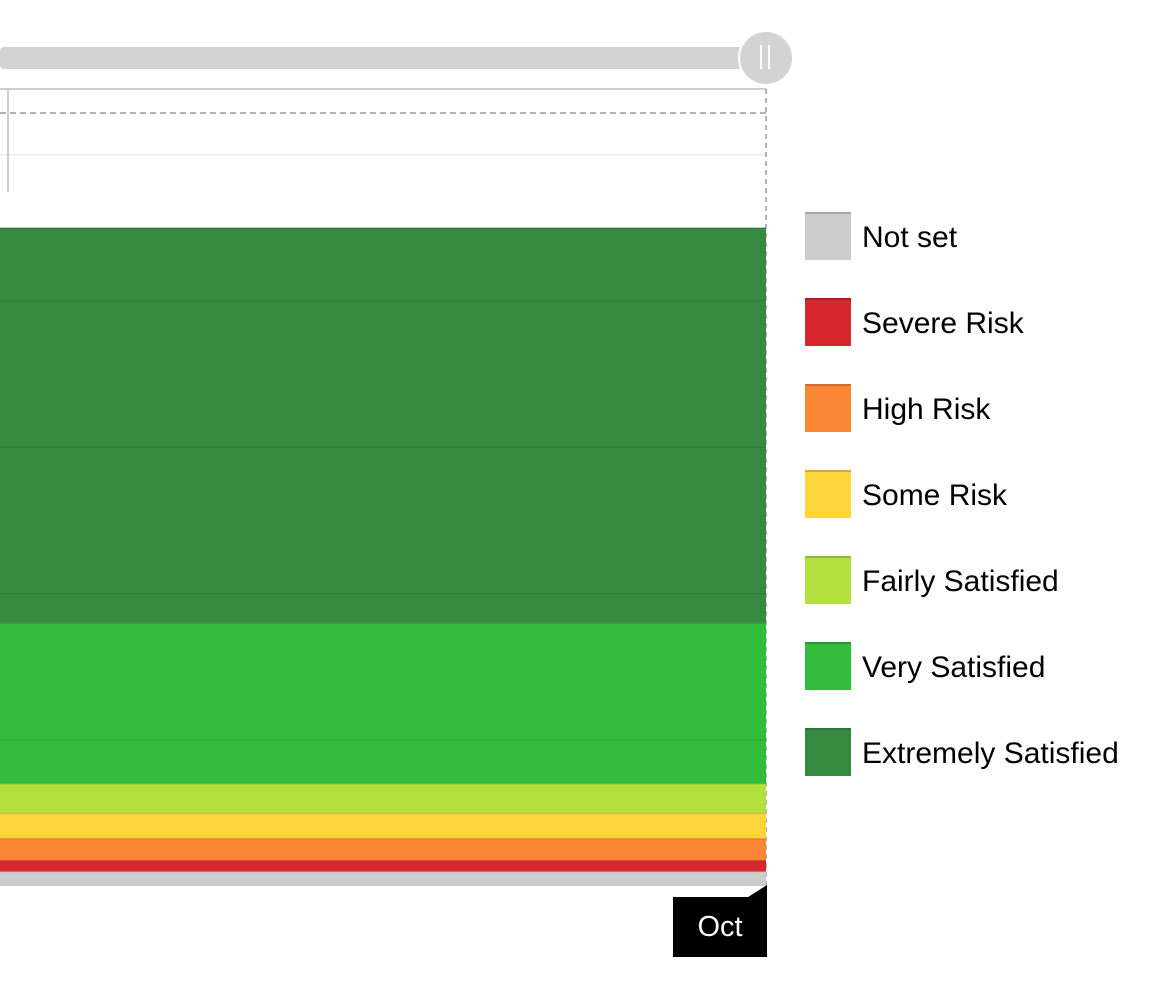 The image size is (1172, 996). Describe the element at coordinates (935, 495) in the screenshot. I see `legend-label: Some Risk` at that location.